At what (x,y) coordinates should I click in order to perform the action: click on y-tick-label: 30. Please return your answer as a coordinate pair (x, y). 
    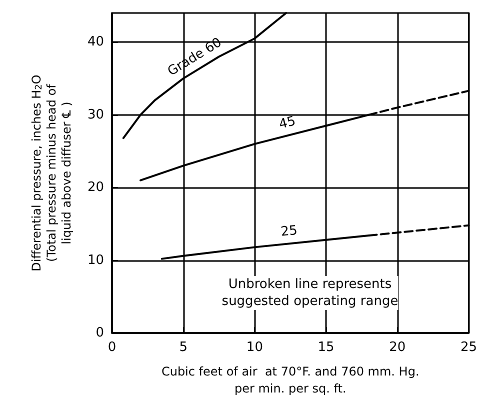
    Looking at the image, I should click on (95, 114).